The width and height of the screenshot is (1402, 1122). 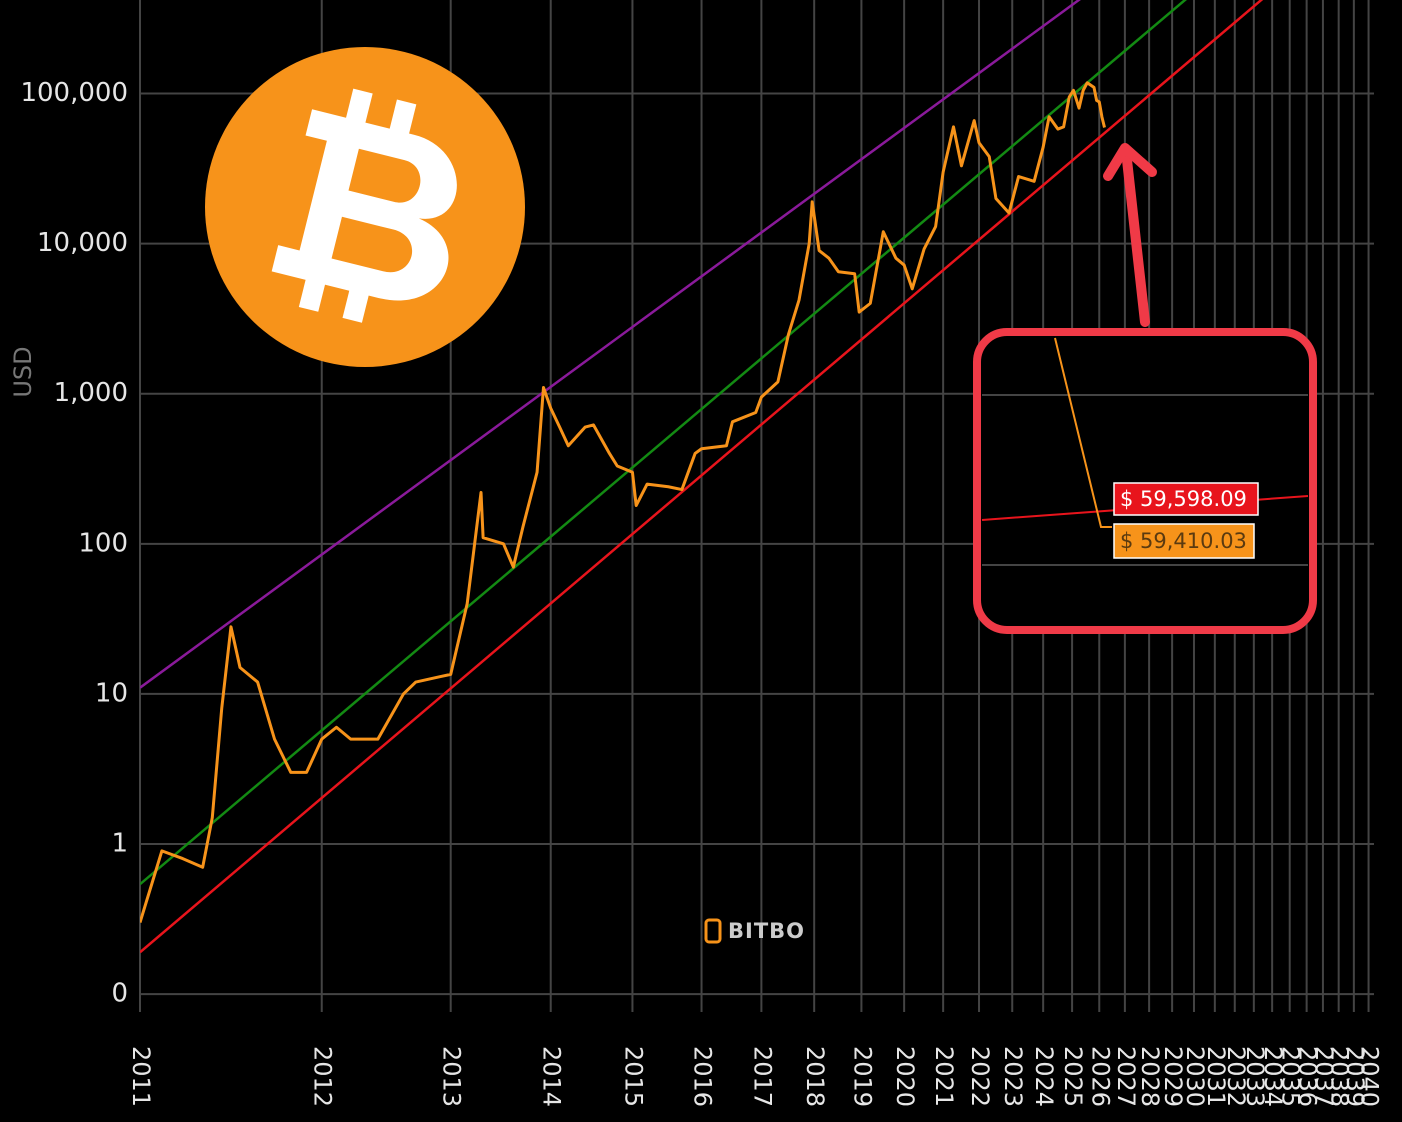 I want to click on inset-frame, so click(x=1145, y=481).